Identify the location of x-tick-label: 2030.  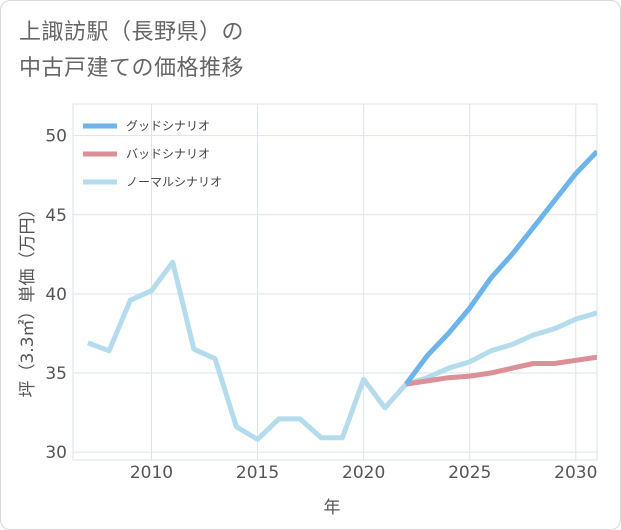
(575, 473).